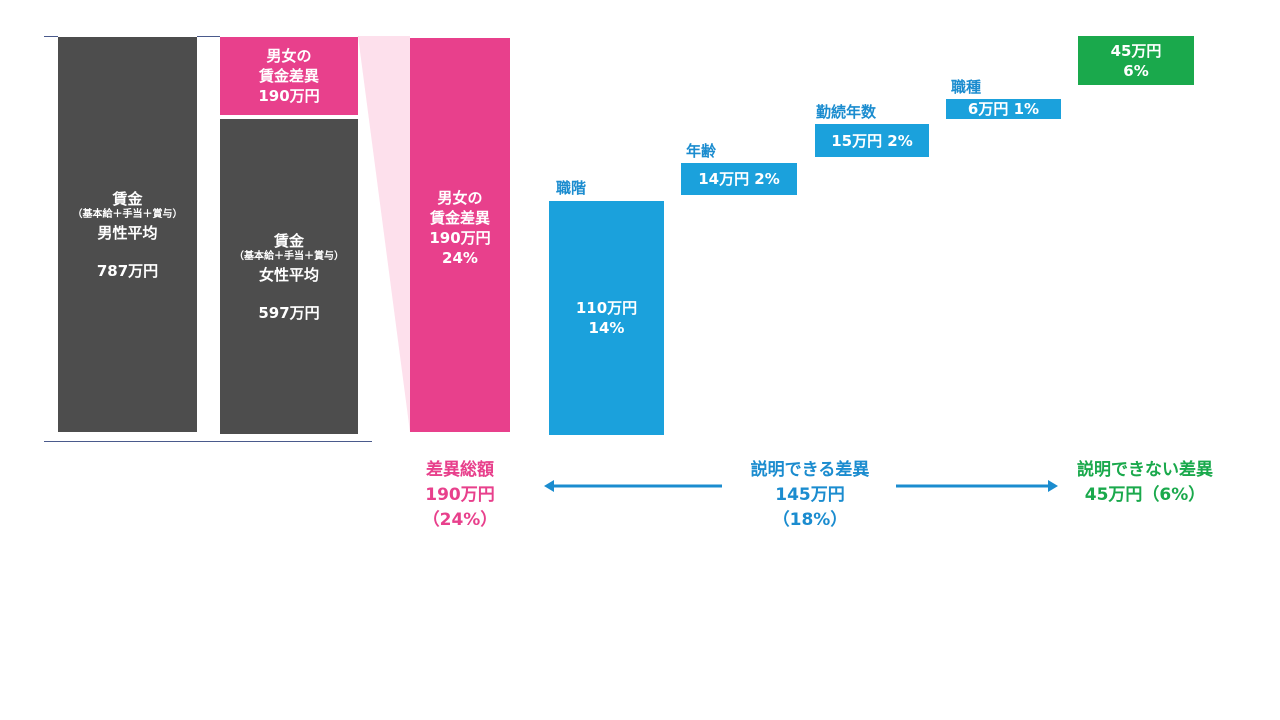 The width and height of the screenshot is (1280, 720). Describe the element at coordinates (460, 258) in the screenshot. I see `gap-bar-line4: 24%` at that location.